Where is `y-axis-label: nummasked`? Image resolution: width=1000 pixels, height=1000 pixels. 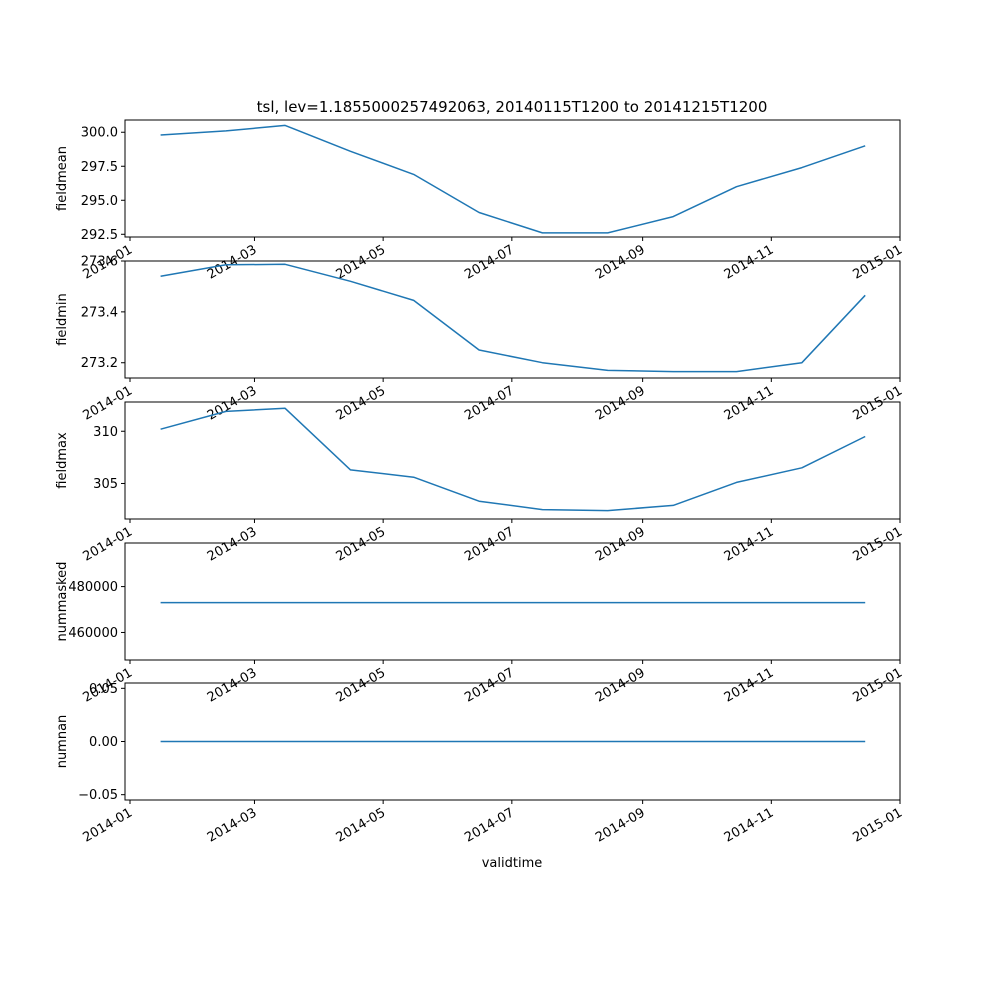
y-axis-label: nummasked is located at coordinates (62, 602).